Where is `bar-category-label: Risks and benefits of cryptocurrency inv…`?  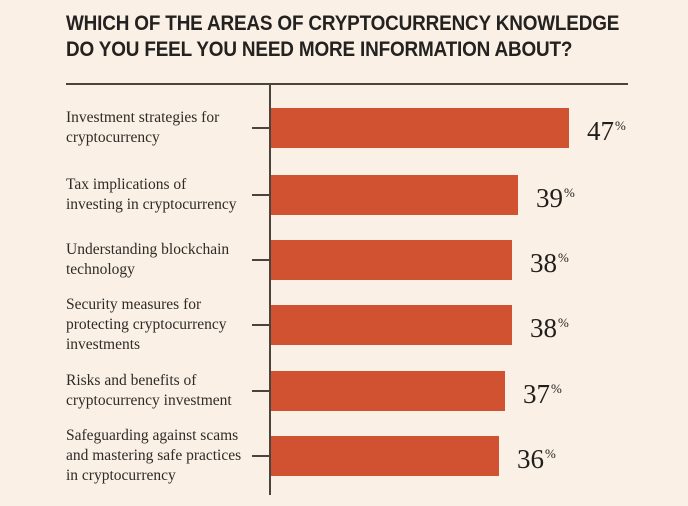
bar-category-label: Risks and benefits of cryptocurrency inv… is located at coordinates (149, 390).